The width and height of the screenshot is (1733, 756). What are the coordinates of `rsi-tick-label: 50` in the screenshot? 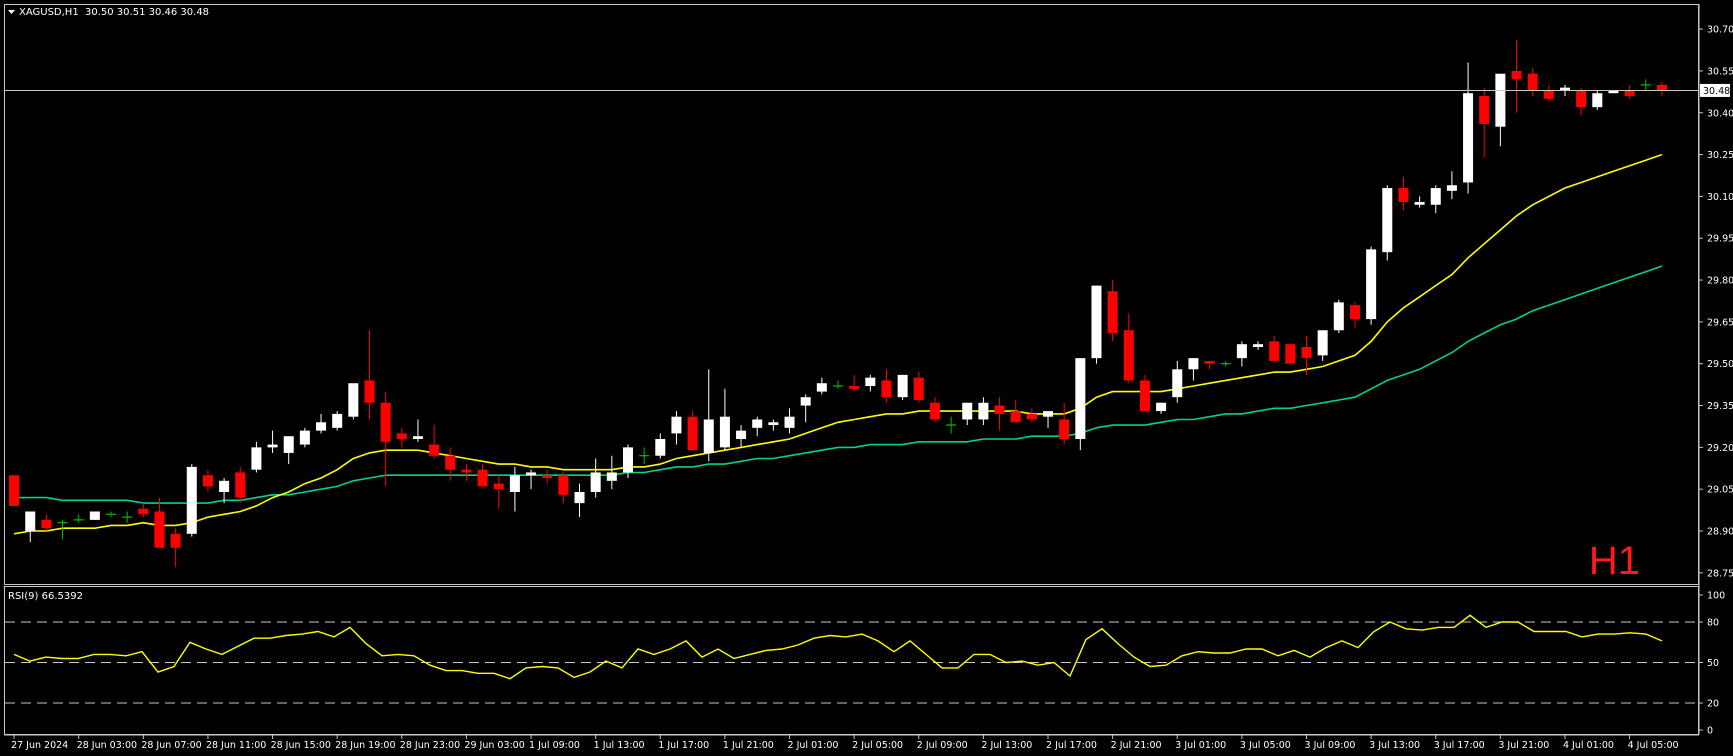 It's located at (1713, 663).